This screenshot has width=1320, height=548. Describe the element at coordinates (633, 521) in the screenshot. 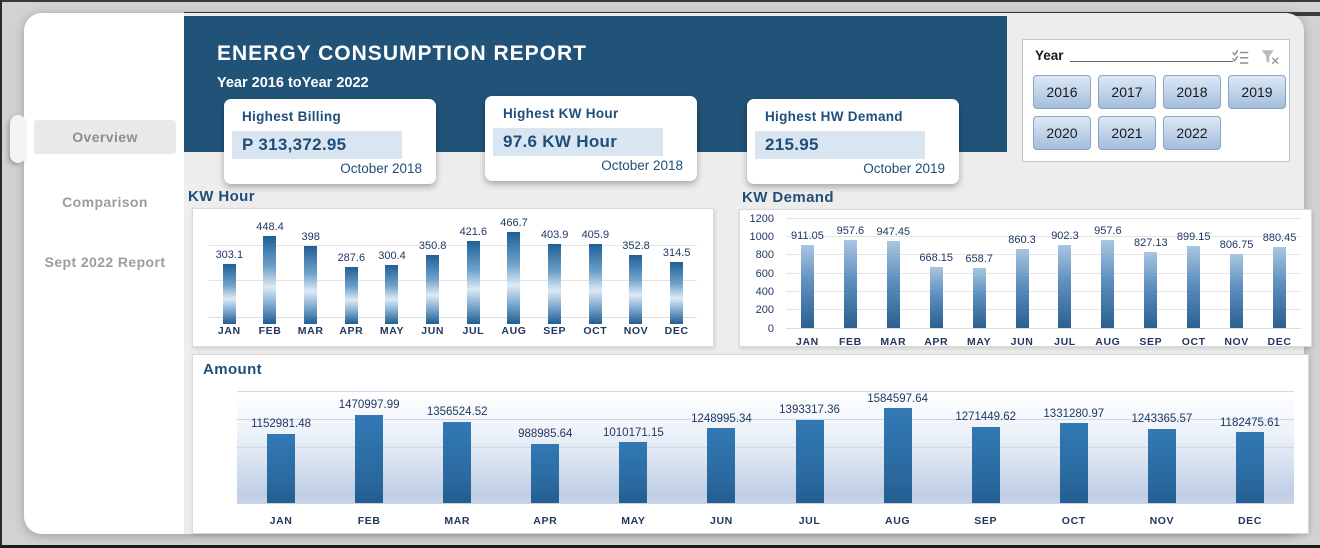

I see `month-label: MAY` at that location.